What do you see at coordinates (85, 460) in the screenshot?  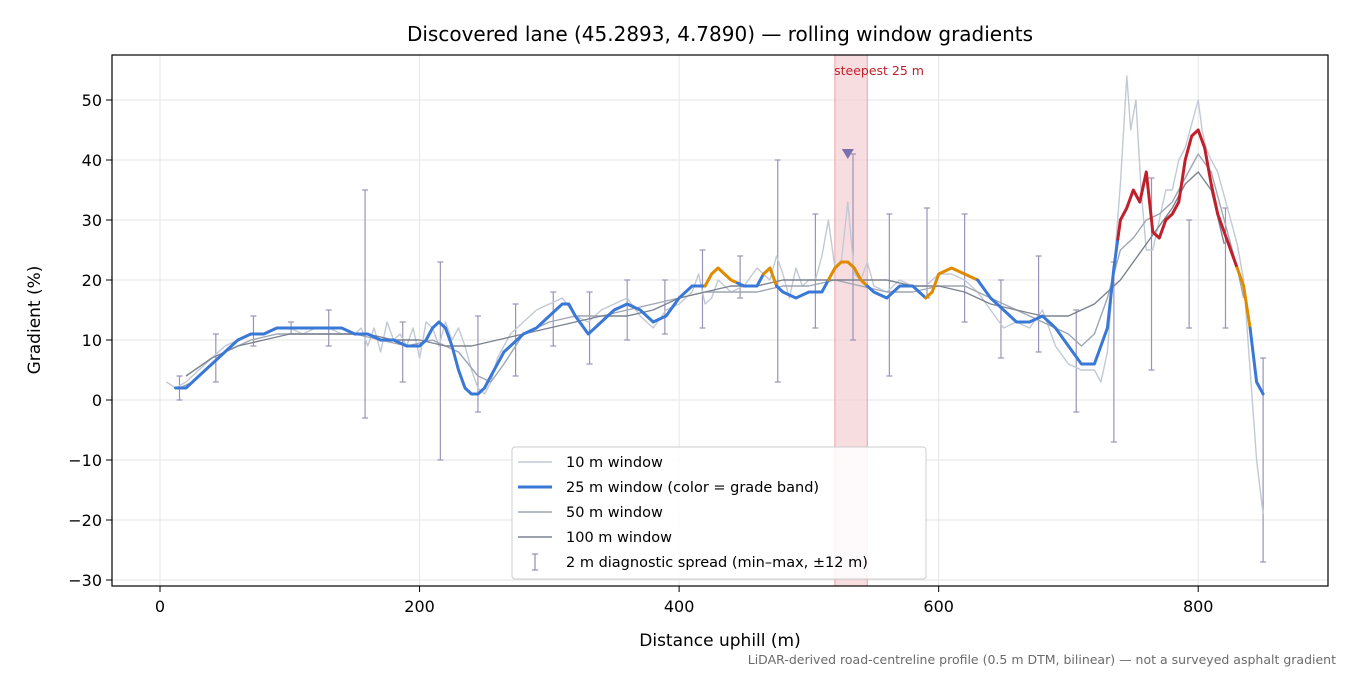 I see `y-tick-label: −10` at bounding box center [85, 460].